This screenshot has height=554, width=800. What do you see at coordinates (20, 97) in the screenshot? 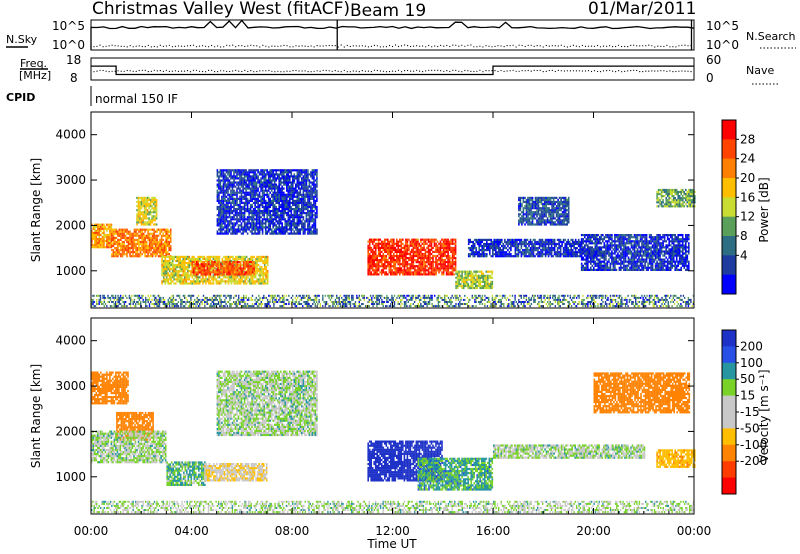
I see `cpid-label: CPID` at bounding box center [20, 97].